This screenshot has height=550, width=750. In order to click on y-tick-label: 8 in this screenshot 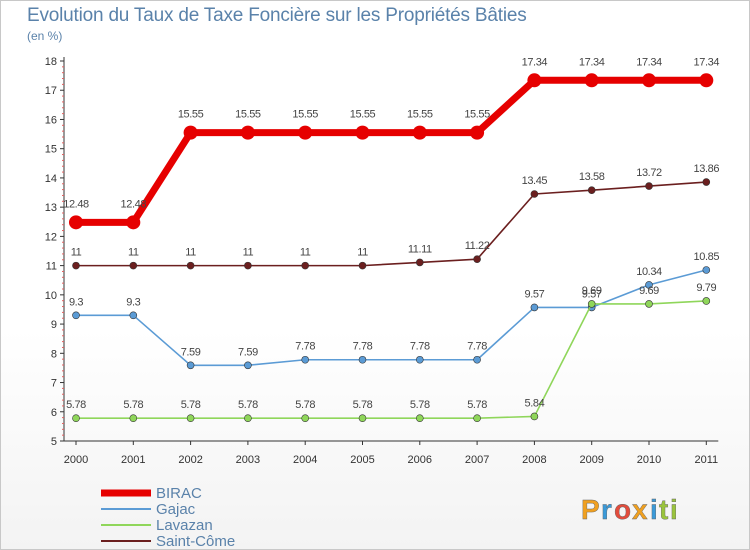, I will do `click(54, 354)`.